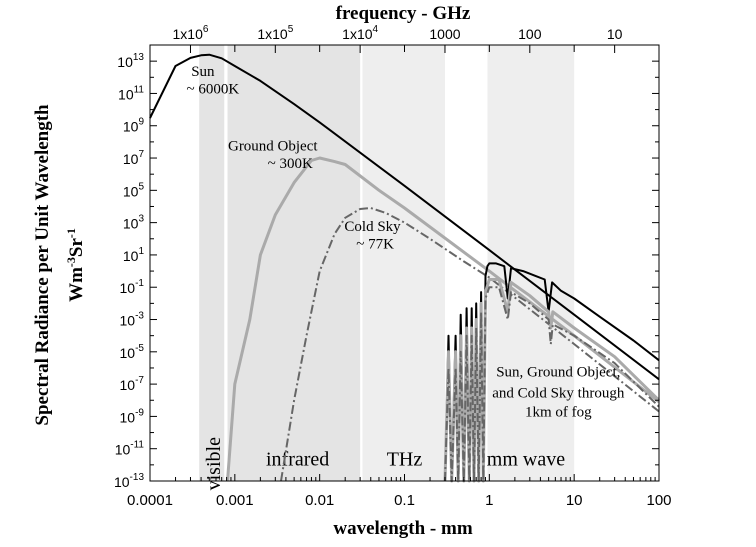 The width and height of the screenshot is (756, 547). Describe the element at coordinates (615, 34) in the screenshot. I see `top-tick-label-5: 10` at that location.